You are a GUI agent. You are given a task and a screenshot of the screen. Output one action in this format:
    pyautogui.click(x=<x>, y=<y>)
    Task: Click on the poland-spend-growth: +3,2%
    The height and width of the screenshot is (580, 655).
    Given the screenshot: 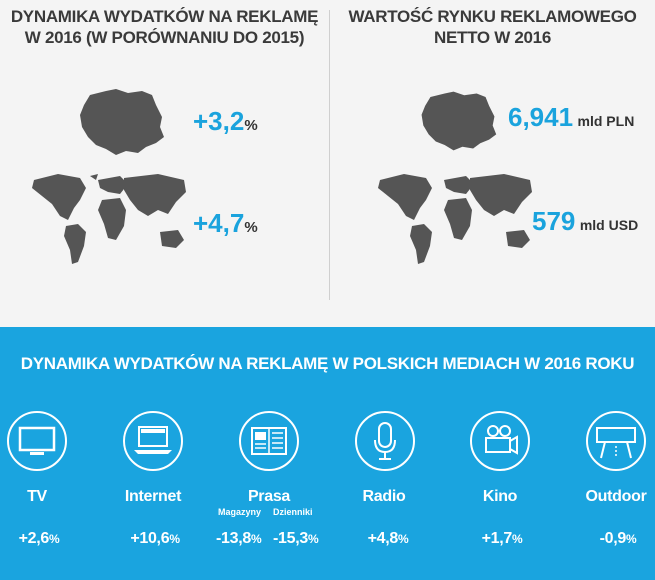 What is the action you would take?
    pyautogui.click(x=225, y=121)
    